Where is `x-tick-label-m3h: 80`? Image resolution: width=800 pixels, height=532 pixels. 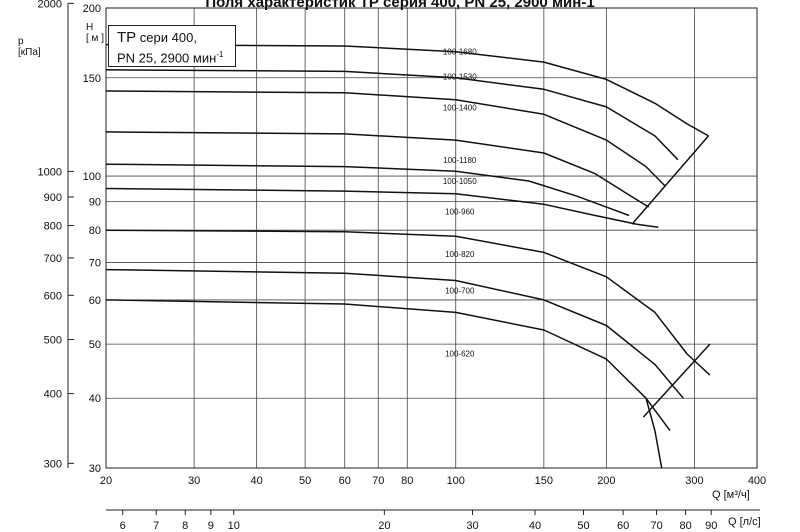
x-tick-label-m3h: 80 is located at coordinates (407, 481).